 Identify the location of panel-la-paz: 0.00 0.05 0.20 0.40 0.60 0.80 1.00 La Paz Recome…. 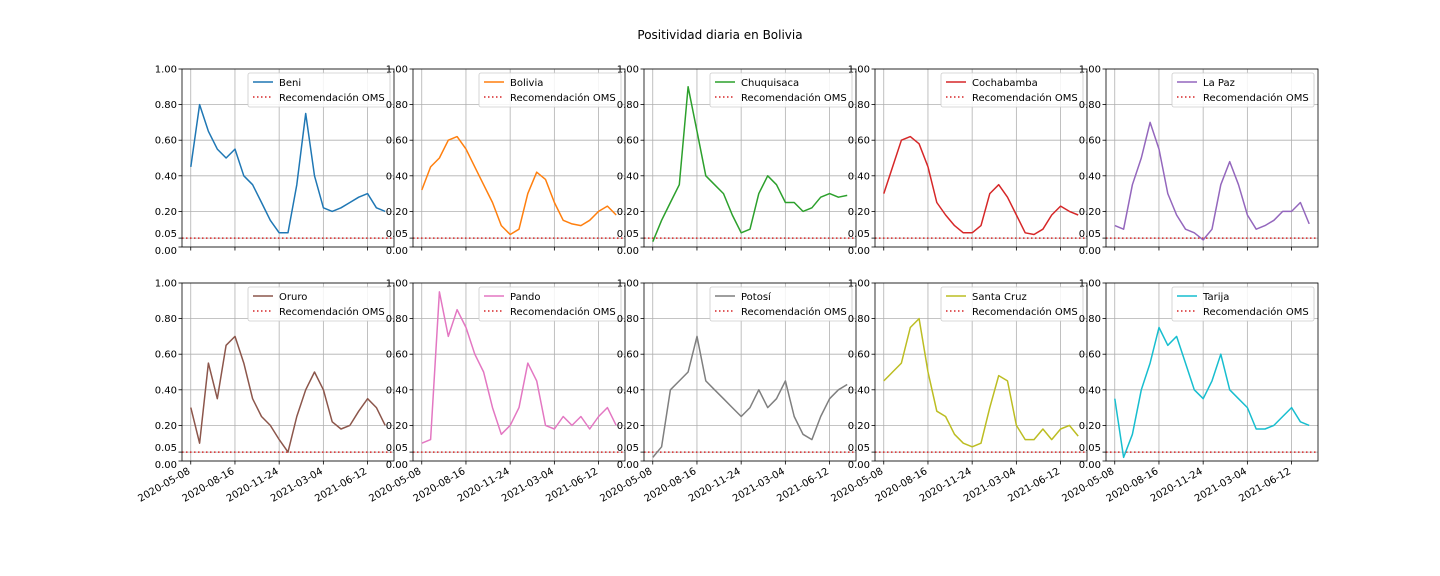
(1199, 161).